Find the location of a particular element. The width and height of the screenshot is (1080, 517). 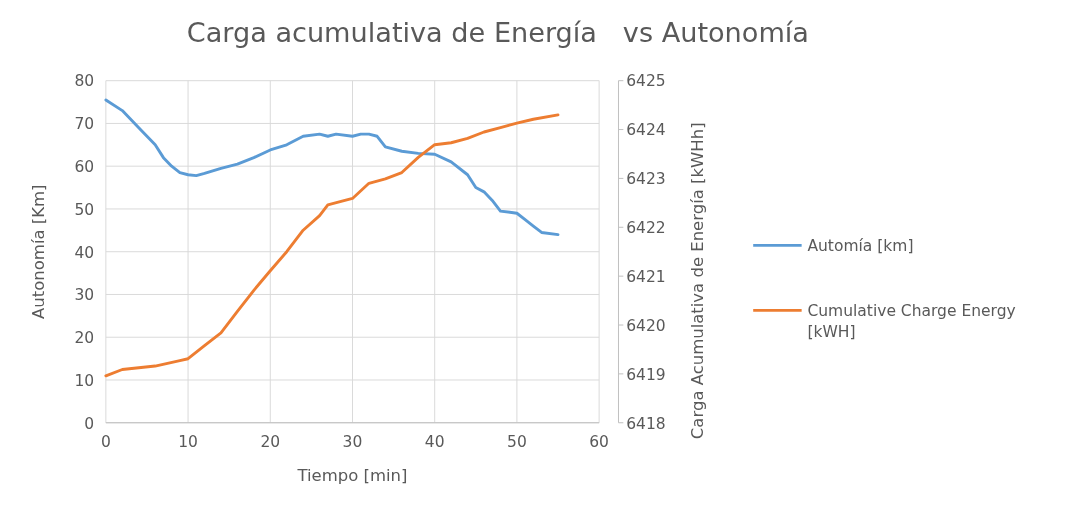

y-tick-label: 60 is located at coordinates (84, 167).